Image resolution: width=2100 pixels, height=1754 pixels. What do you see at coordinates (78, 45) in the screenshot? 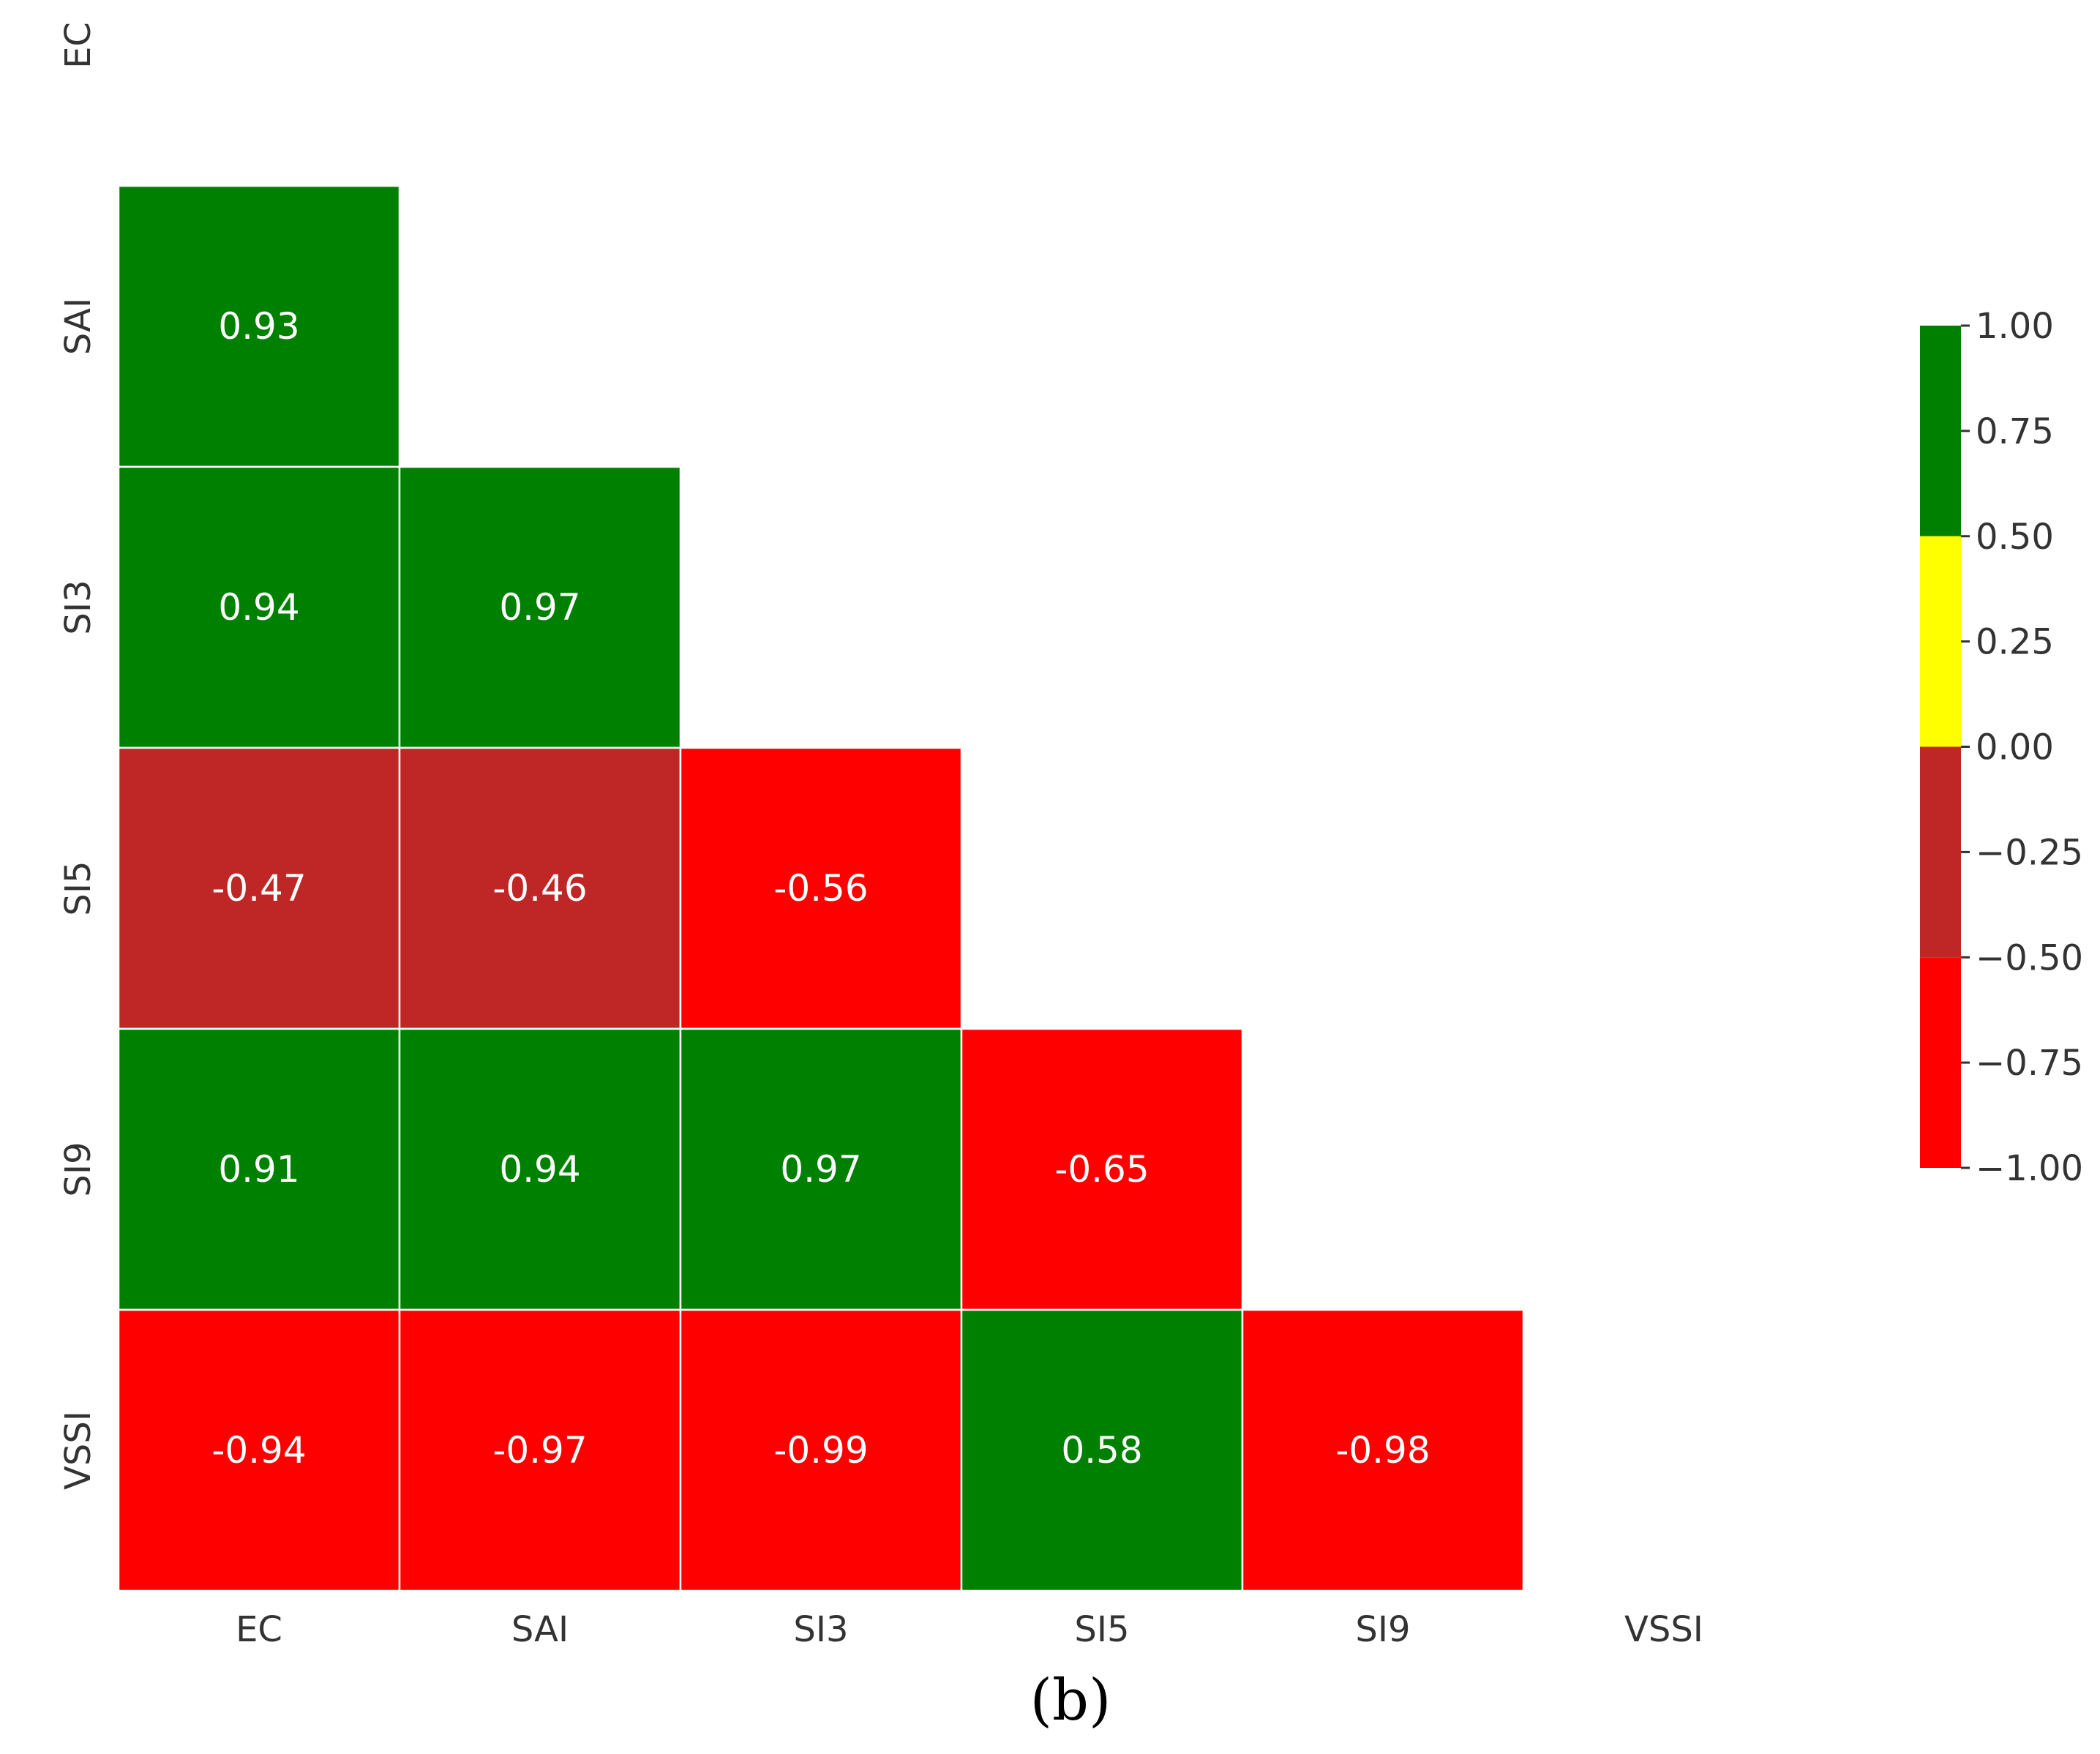
I see `y-tick-label: EC` at bounding box center [78, 45].